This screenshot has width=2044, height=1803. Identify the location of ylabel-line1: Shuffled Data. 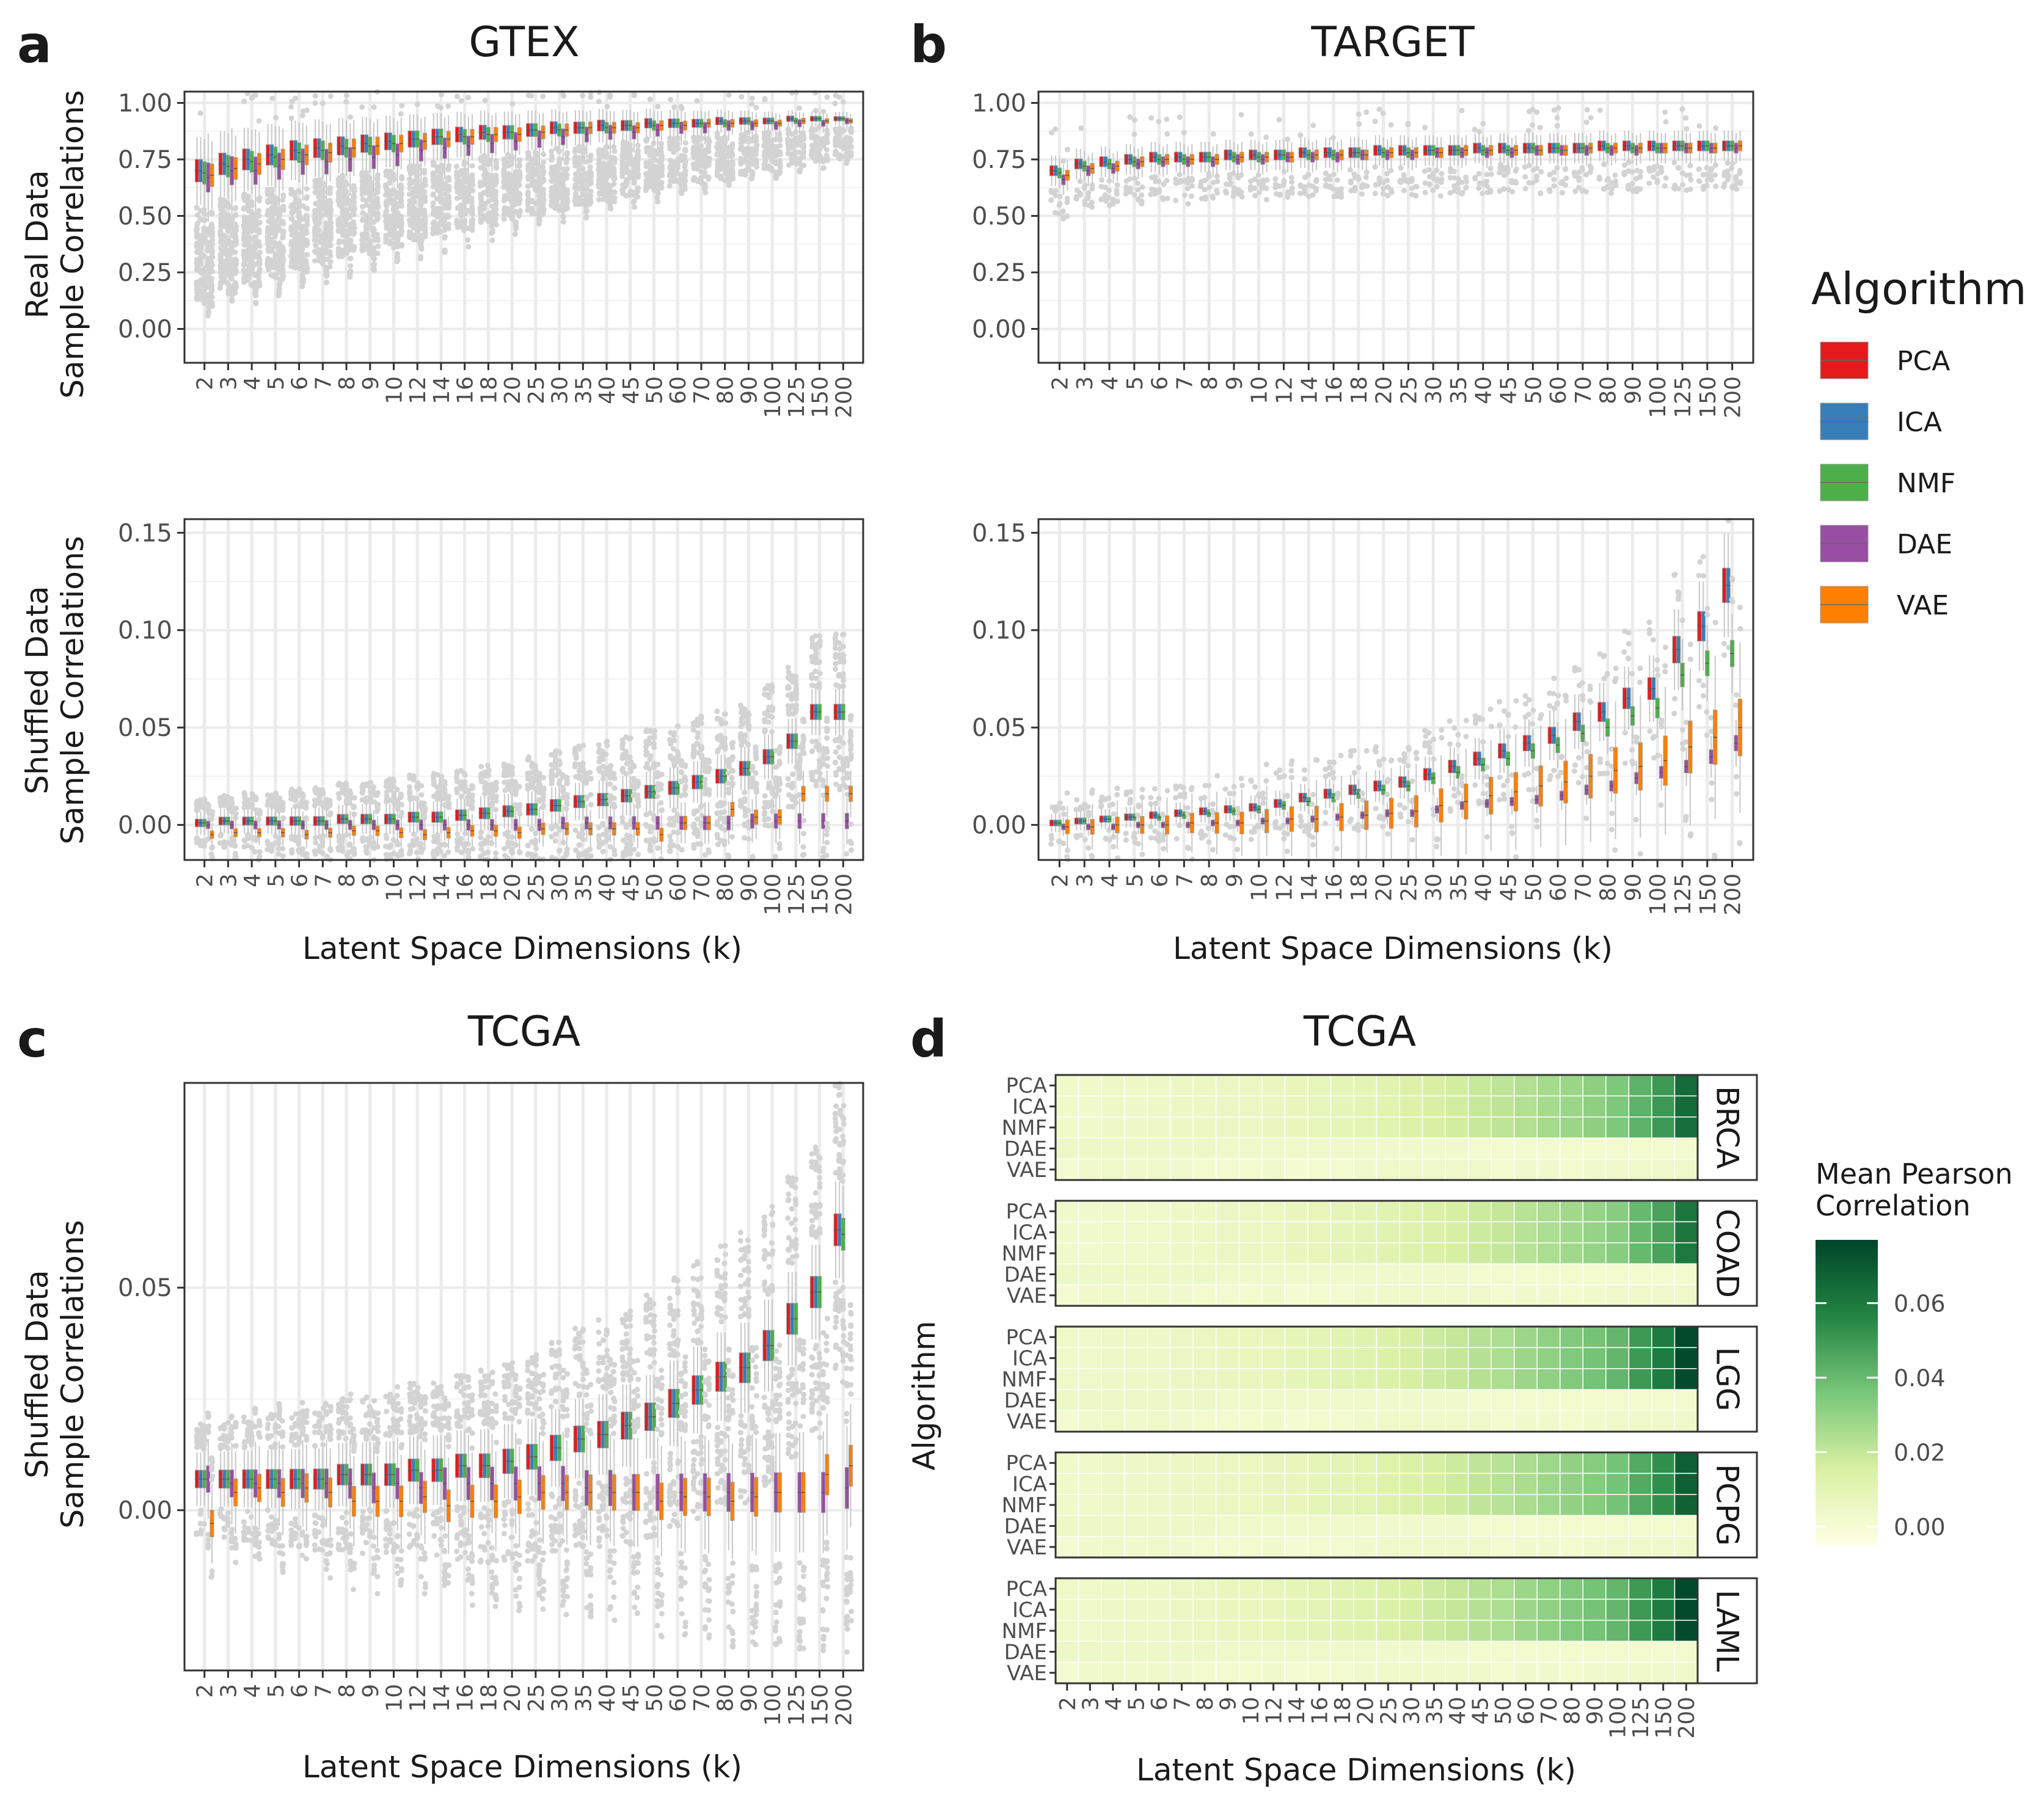
(38, 690).